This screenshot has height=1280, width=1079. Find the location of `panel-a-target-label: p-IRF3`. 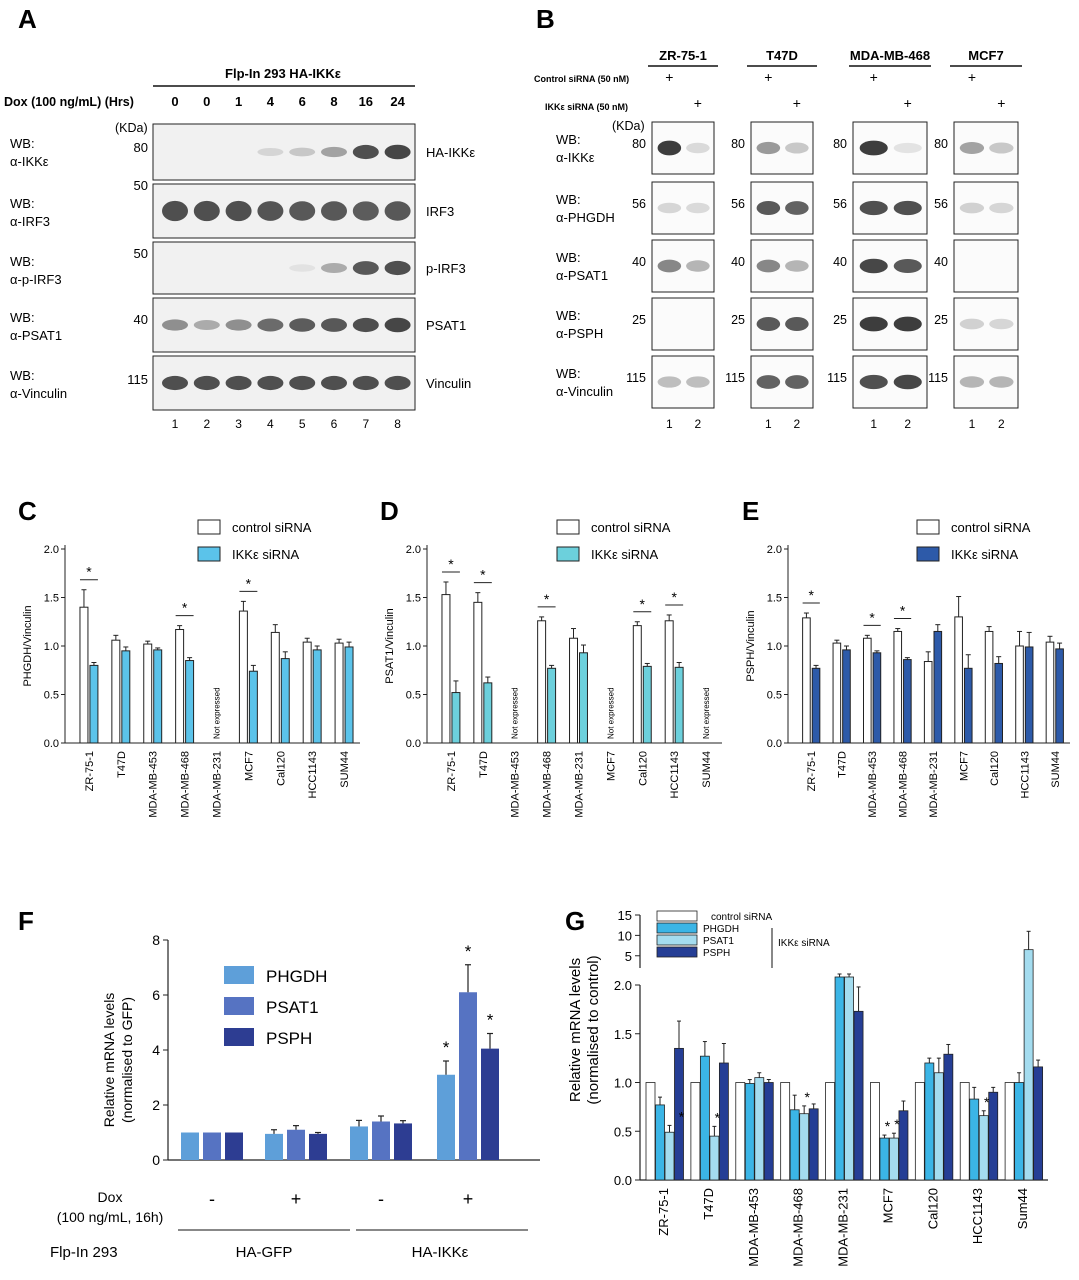

panel-a-target-label: p-IRF3 is located at coordinates (446, 268).